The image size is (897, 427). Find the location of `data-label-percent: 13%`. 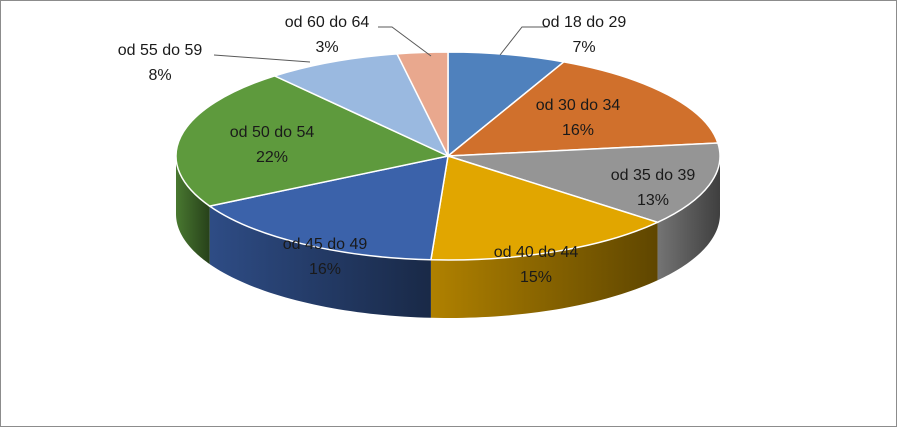

data-label-percent: 13% is located at coordinates (653, 200).